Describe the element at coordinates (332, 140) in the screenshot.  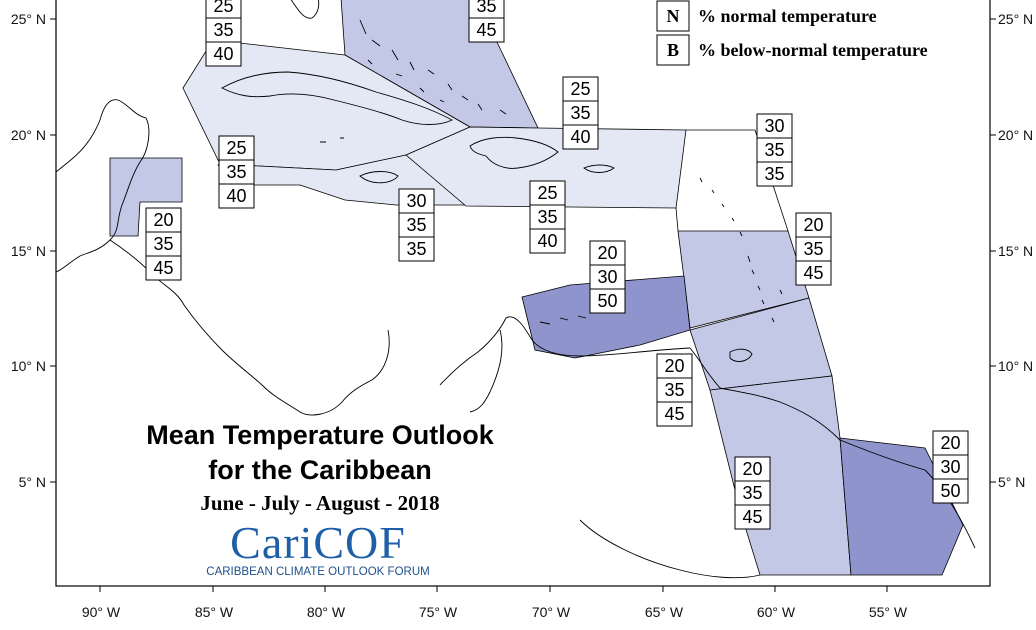
I see `island-cayman` at that location.